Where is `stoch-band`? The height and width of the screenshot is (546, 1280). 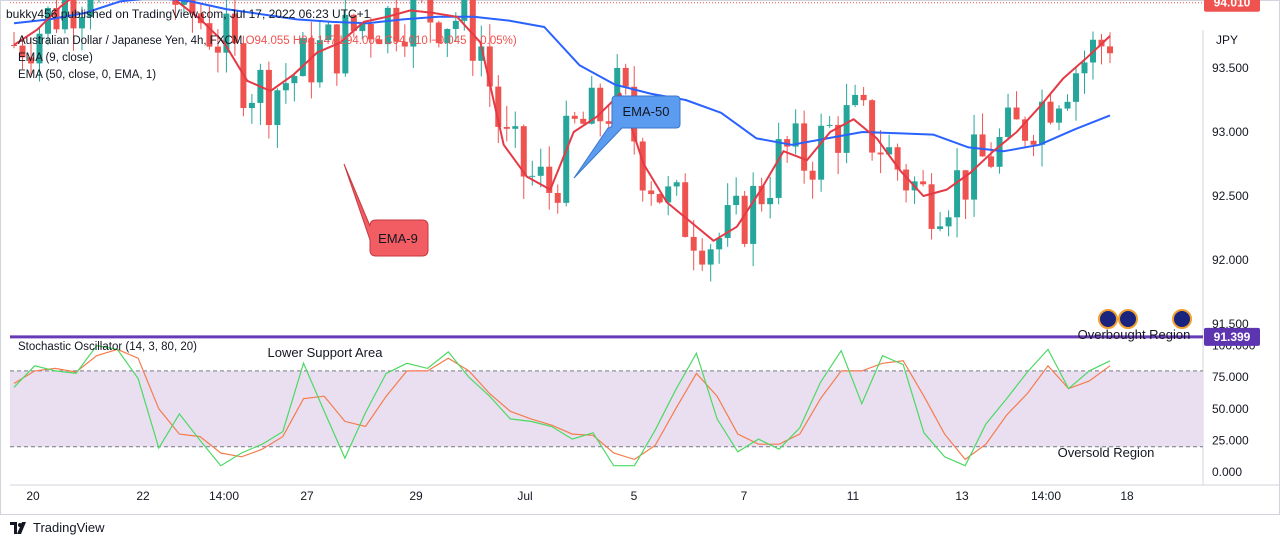 stoch-band is located at coordinates (606, 408).